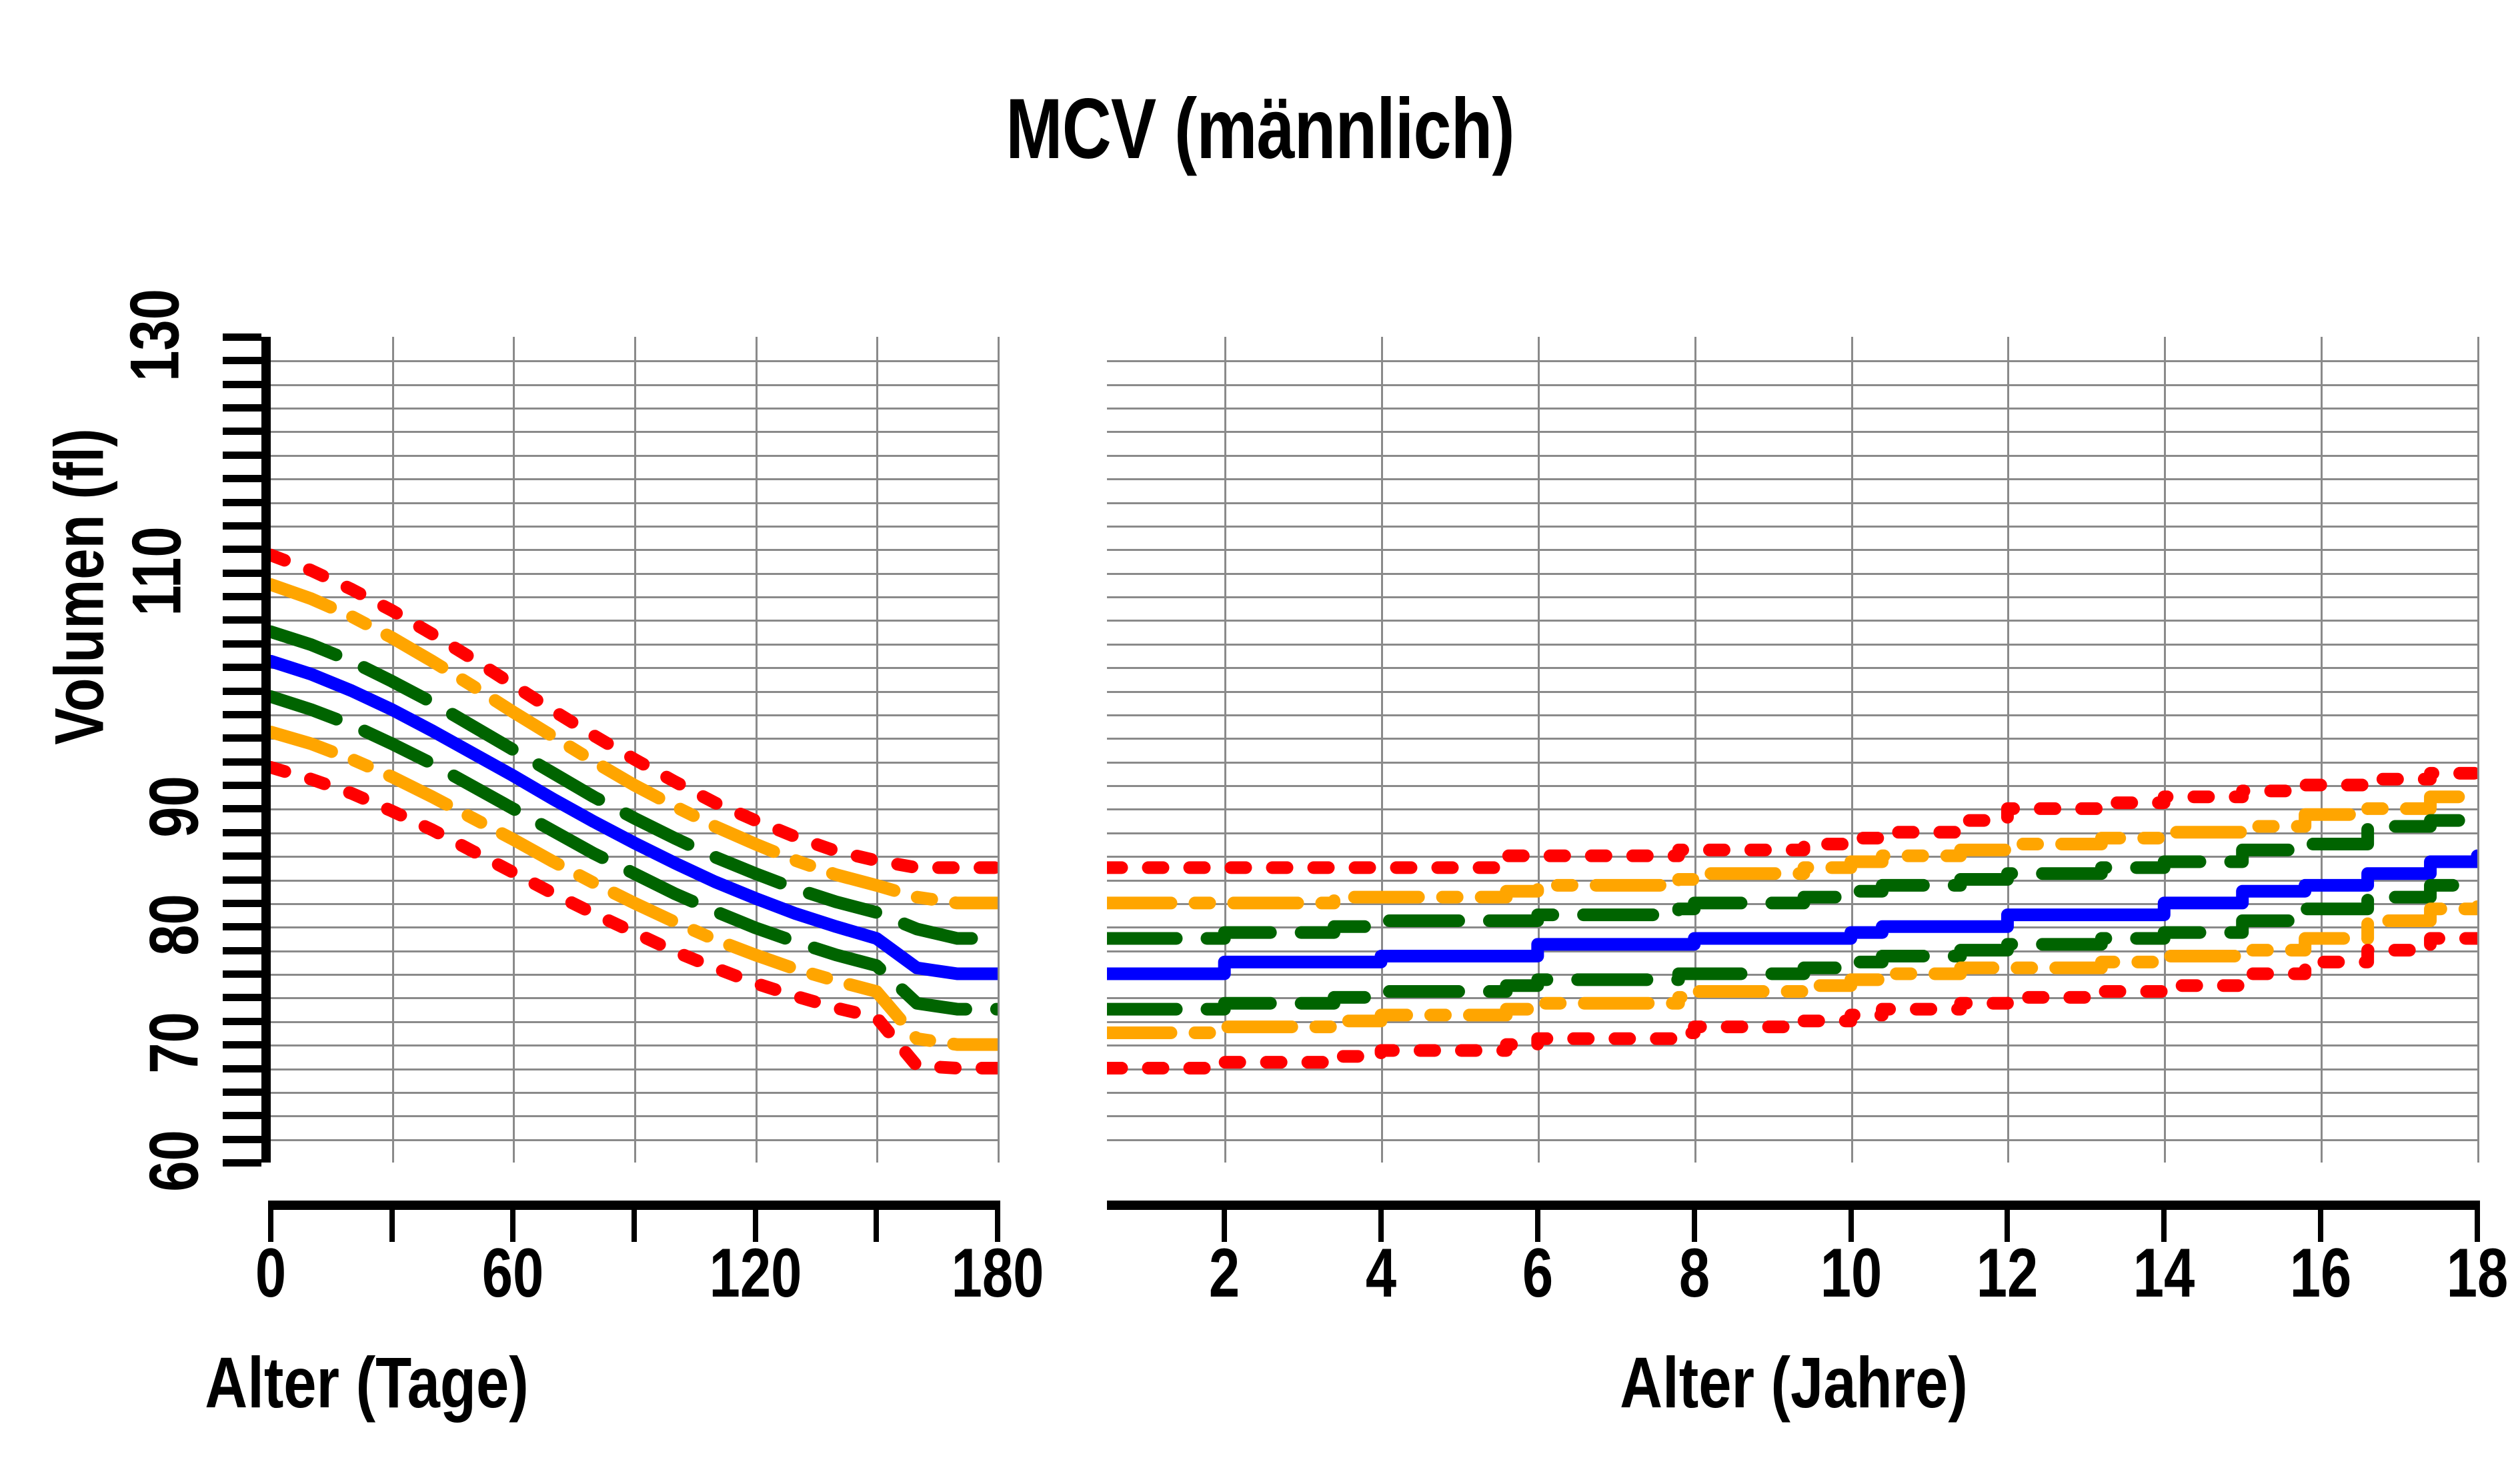 The height and width of the screenshot is (1460, 2520). Describe the element at coordinates (156, 745) in the screenshot. I see `y-axis-tick-labels: 60 70 80 90 110 130` at that location.